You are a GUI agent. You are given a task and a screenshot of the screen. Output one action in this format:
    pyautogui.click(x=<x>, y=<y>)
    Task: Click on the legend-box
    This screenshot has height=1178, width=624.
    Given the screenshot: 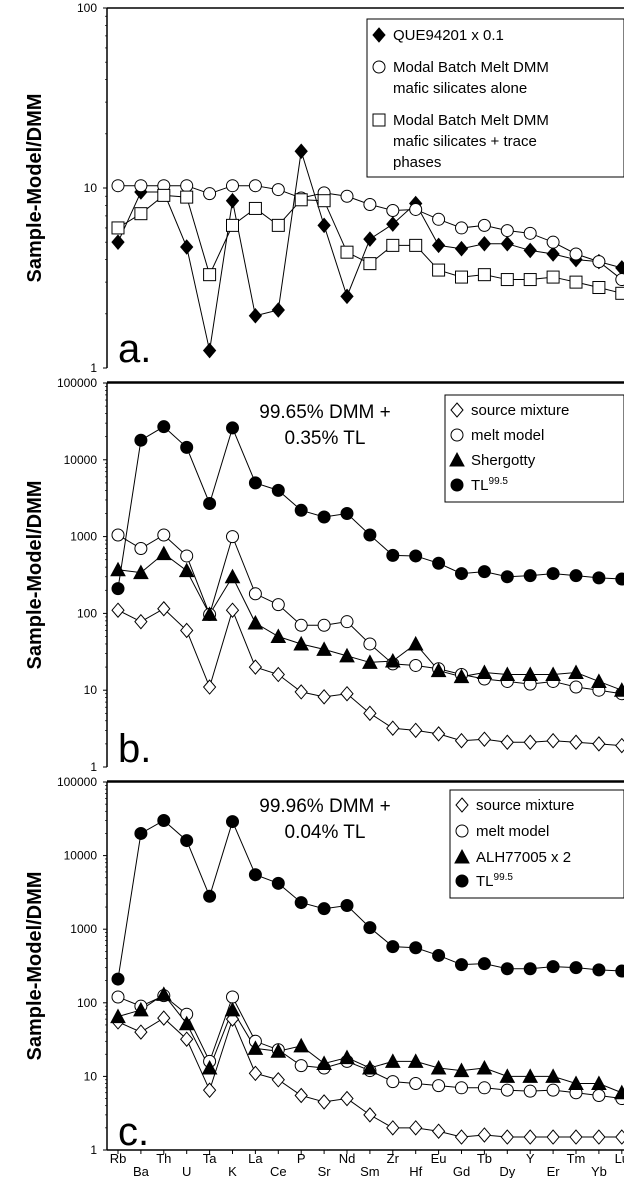 What is the action you would take?
    pyautogui.click(x=536, y=844)
    